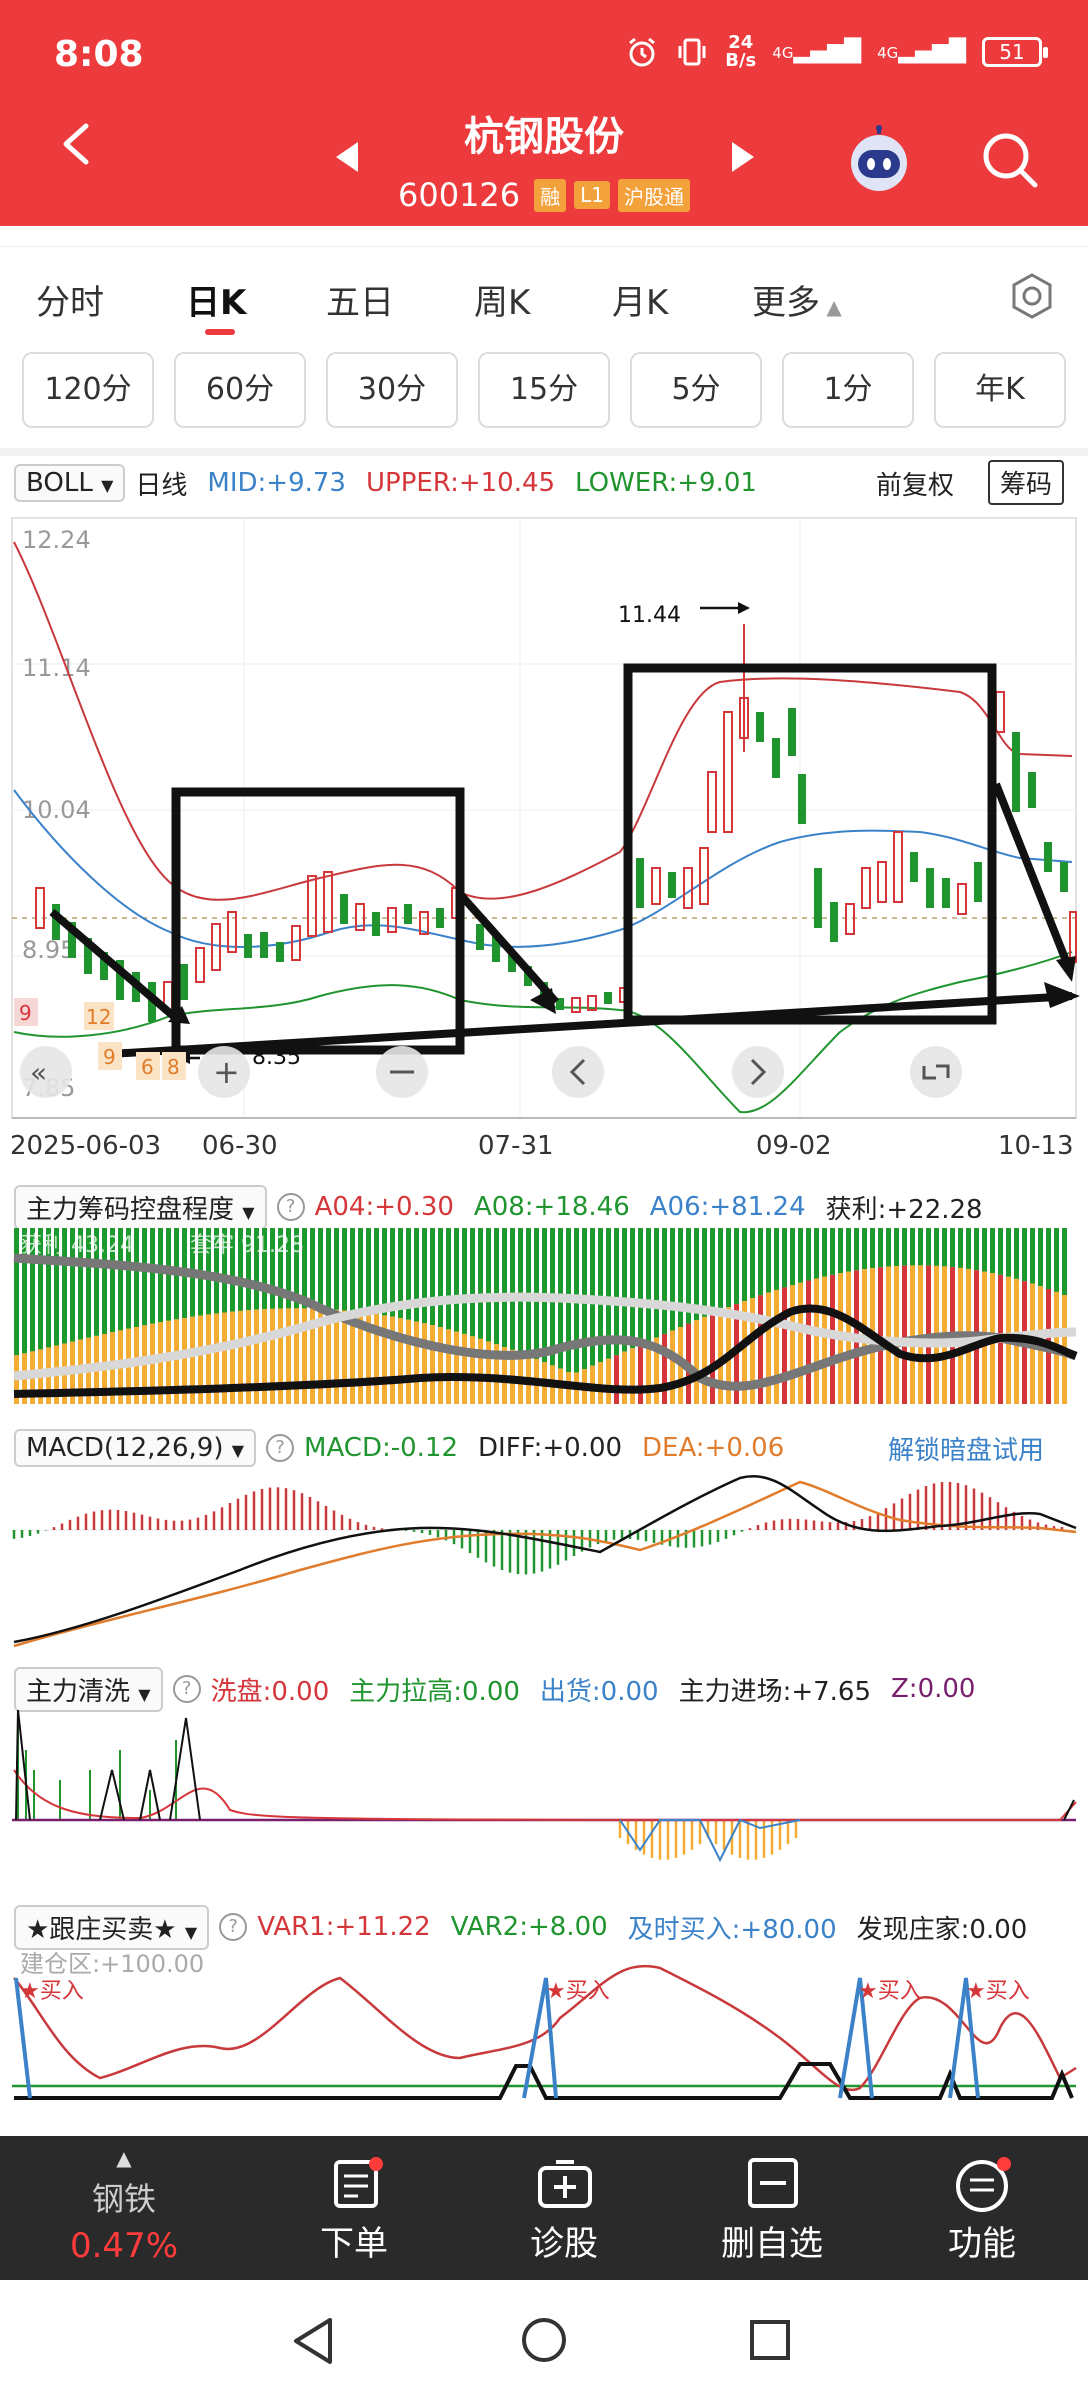  What do you see at coordinates (545, 1564) in the screenshot?
I see `macd-dea-line` at bounding box center [545, 1564].